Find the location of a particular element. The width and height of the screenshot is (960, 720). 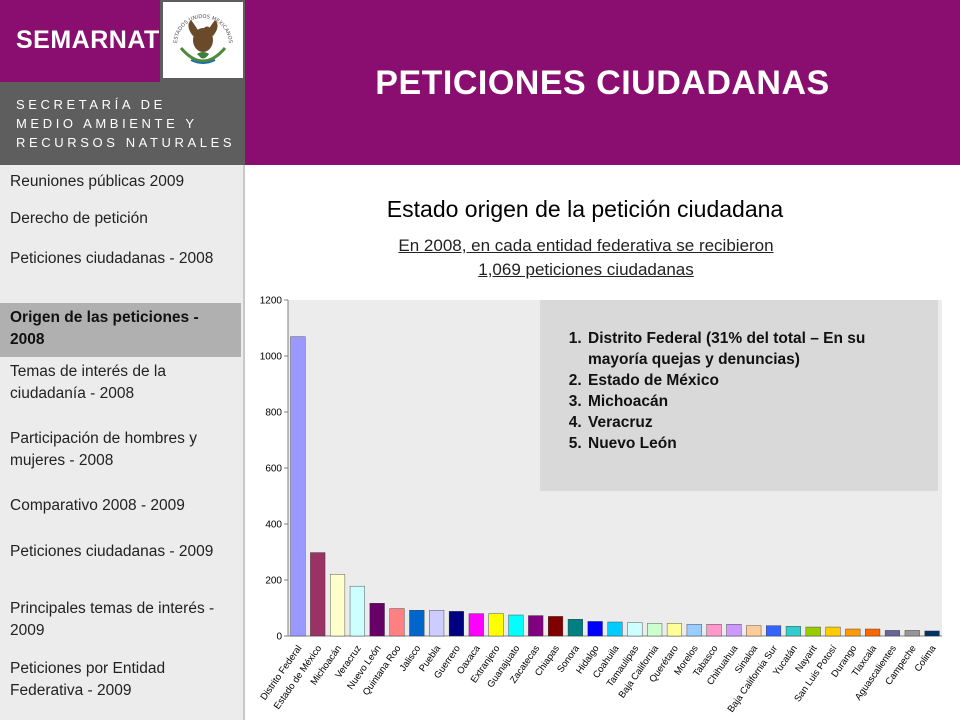

sidebar-item-peticiones-entidad-2009: Peticiones por Entidad Federativa - 2009 is located at coordinates (88, 679).